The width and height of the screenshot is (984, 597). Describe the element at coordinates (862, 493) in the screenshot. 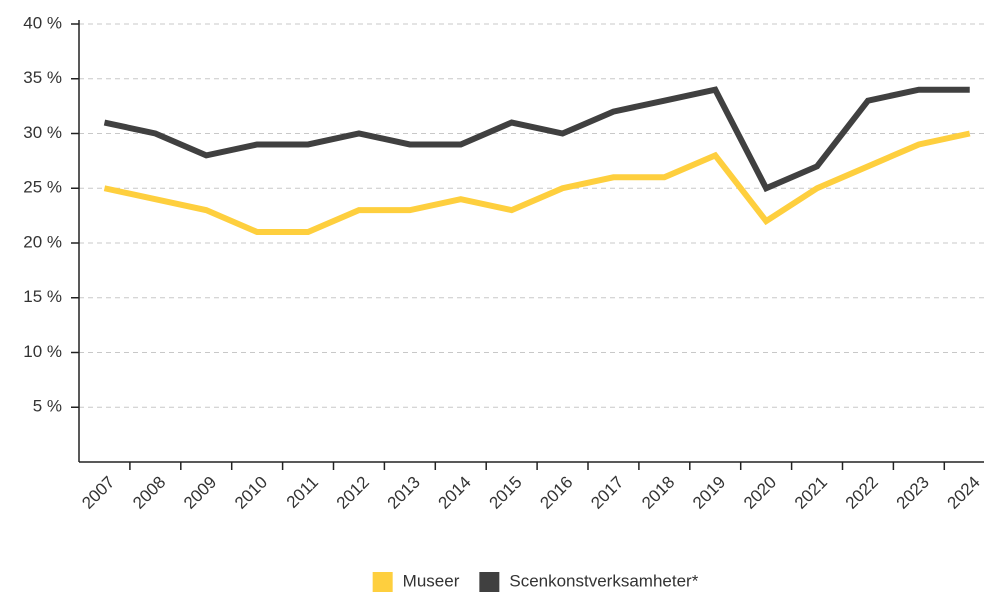

I see `x-tick-label: 2022` at that location.